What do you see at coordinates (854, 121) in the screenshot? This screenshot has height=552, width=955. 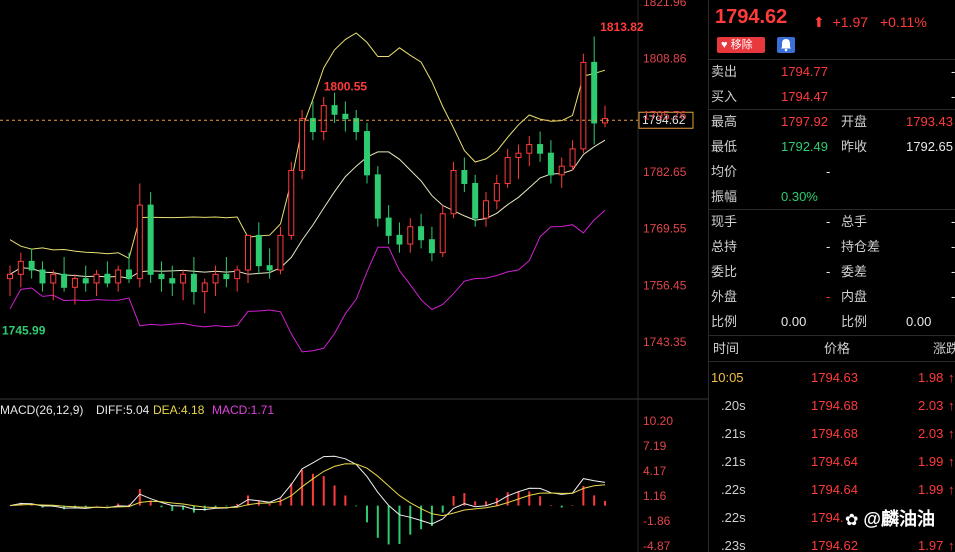 I see `row-label: 开盘` at bounding box center [854, 121].